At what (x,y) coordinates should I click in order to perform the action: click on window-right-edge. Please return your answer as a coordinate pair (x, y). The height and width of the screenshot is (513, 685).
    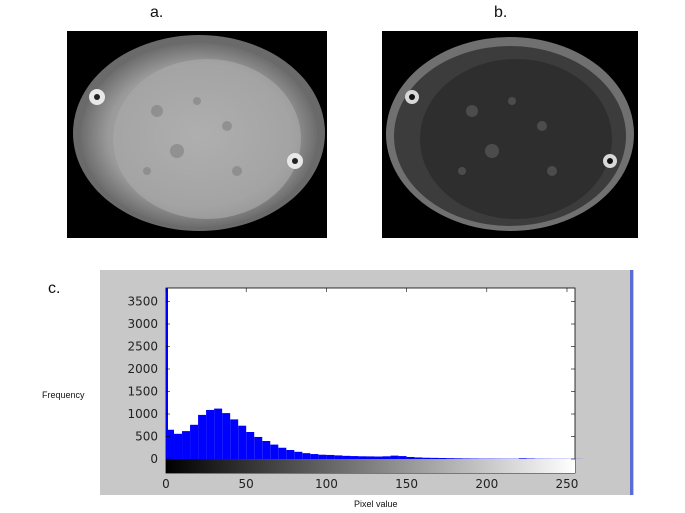
    Looking at the image, I should click on (631, 382).